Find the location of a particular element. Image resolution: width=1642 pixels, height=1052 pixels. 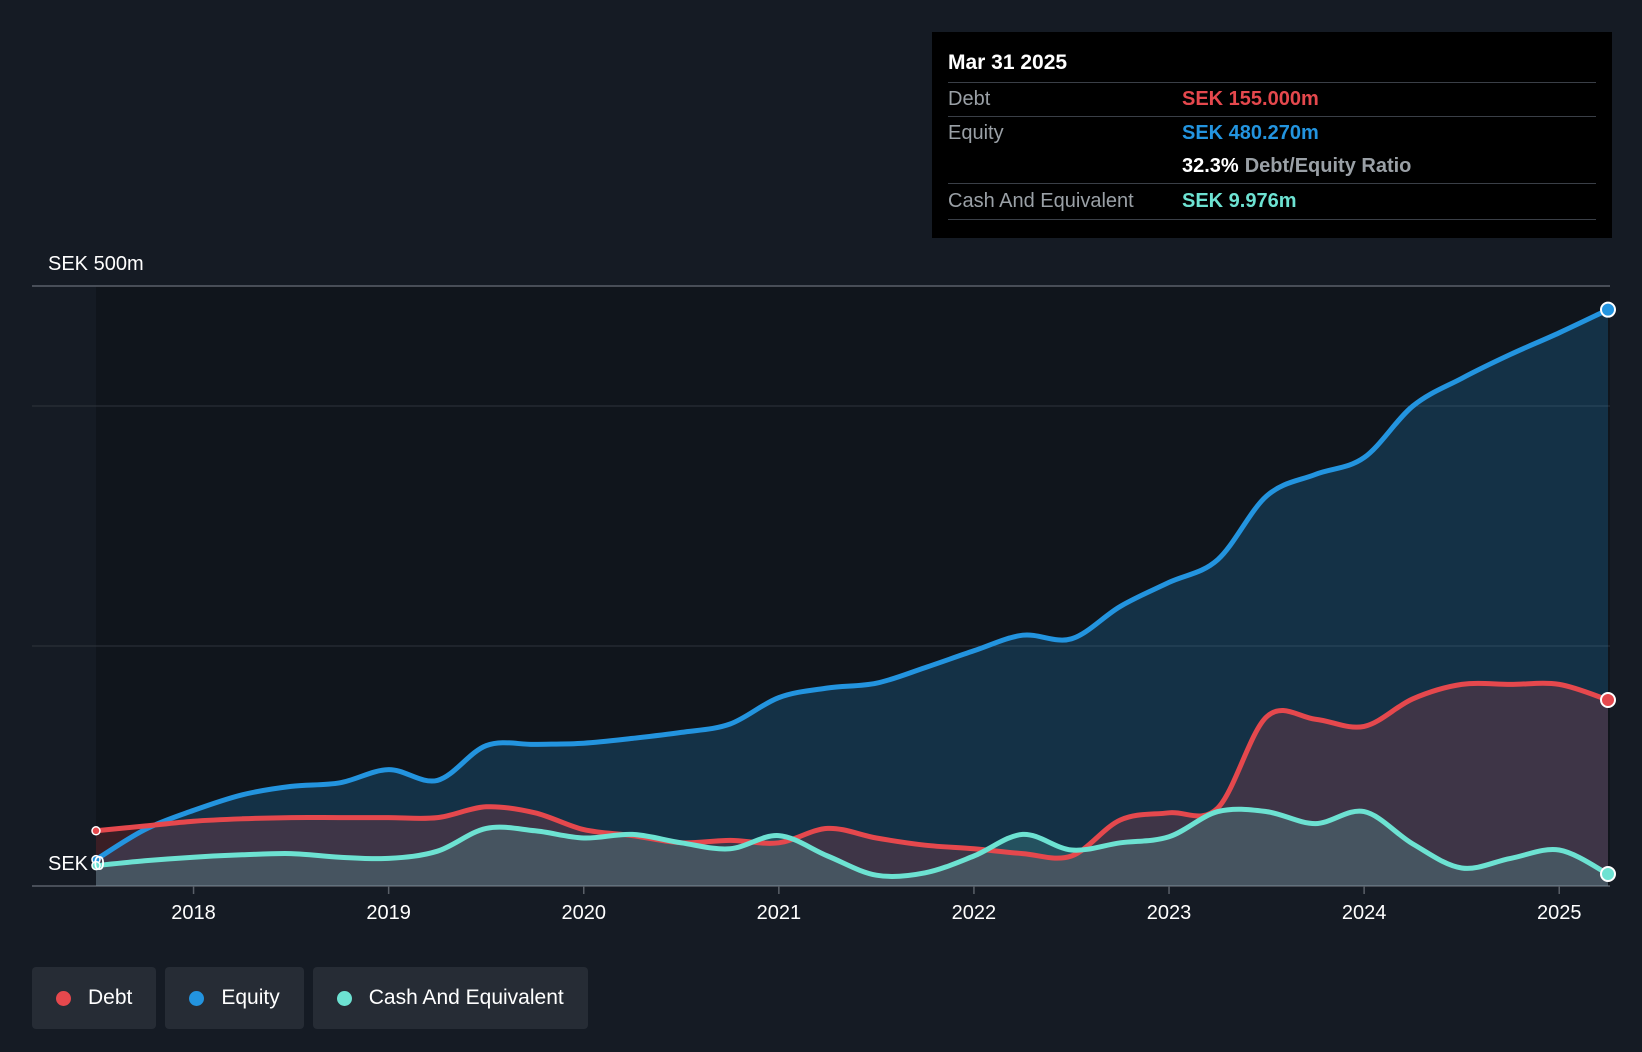

legend-dot-debt is located at coordinates (63, 998).